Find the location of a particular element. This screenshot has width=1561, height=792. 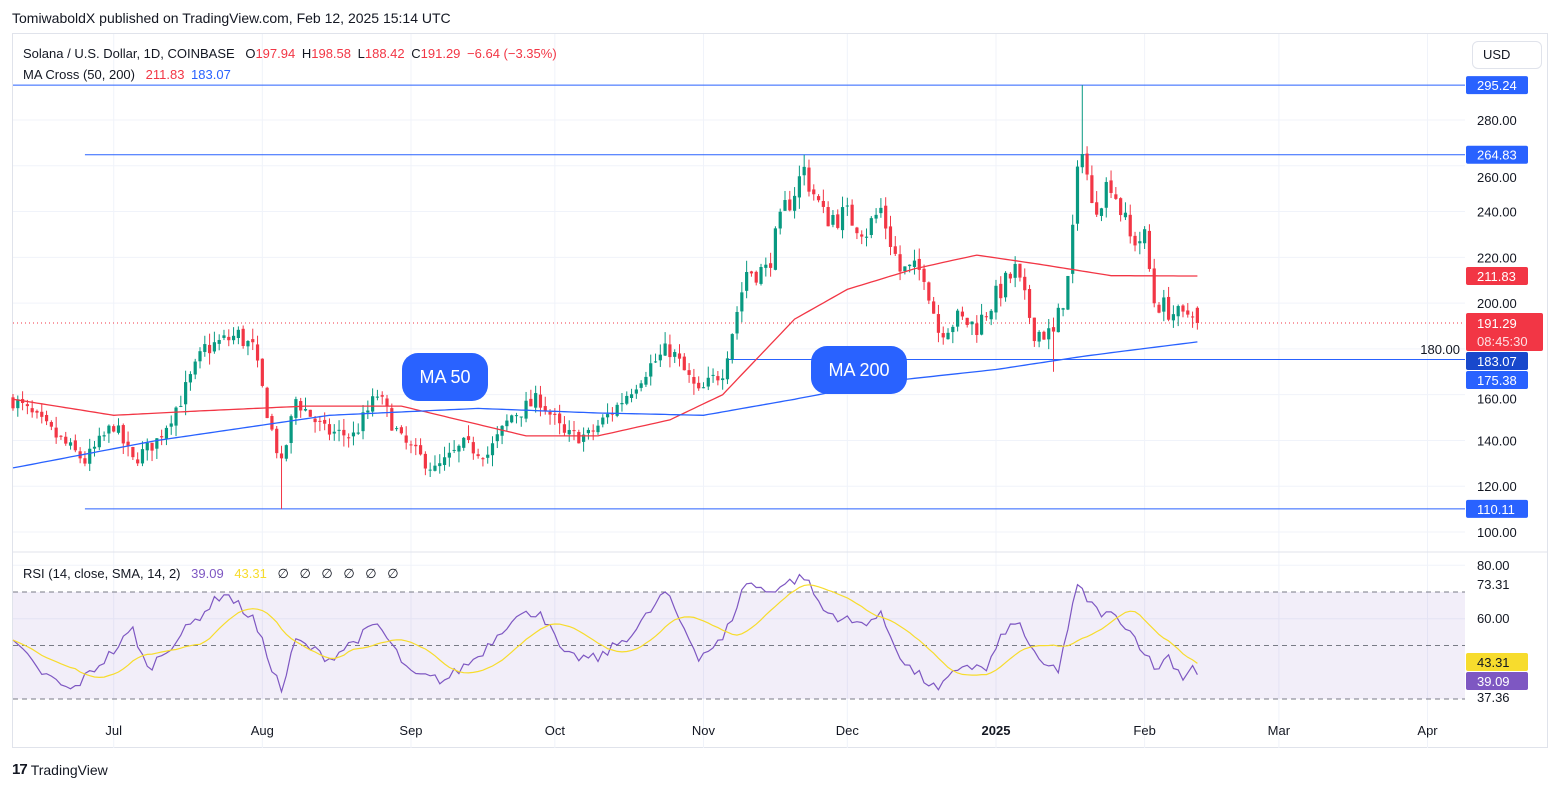

close-label: C is located at coordinates (416, 53).